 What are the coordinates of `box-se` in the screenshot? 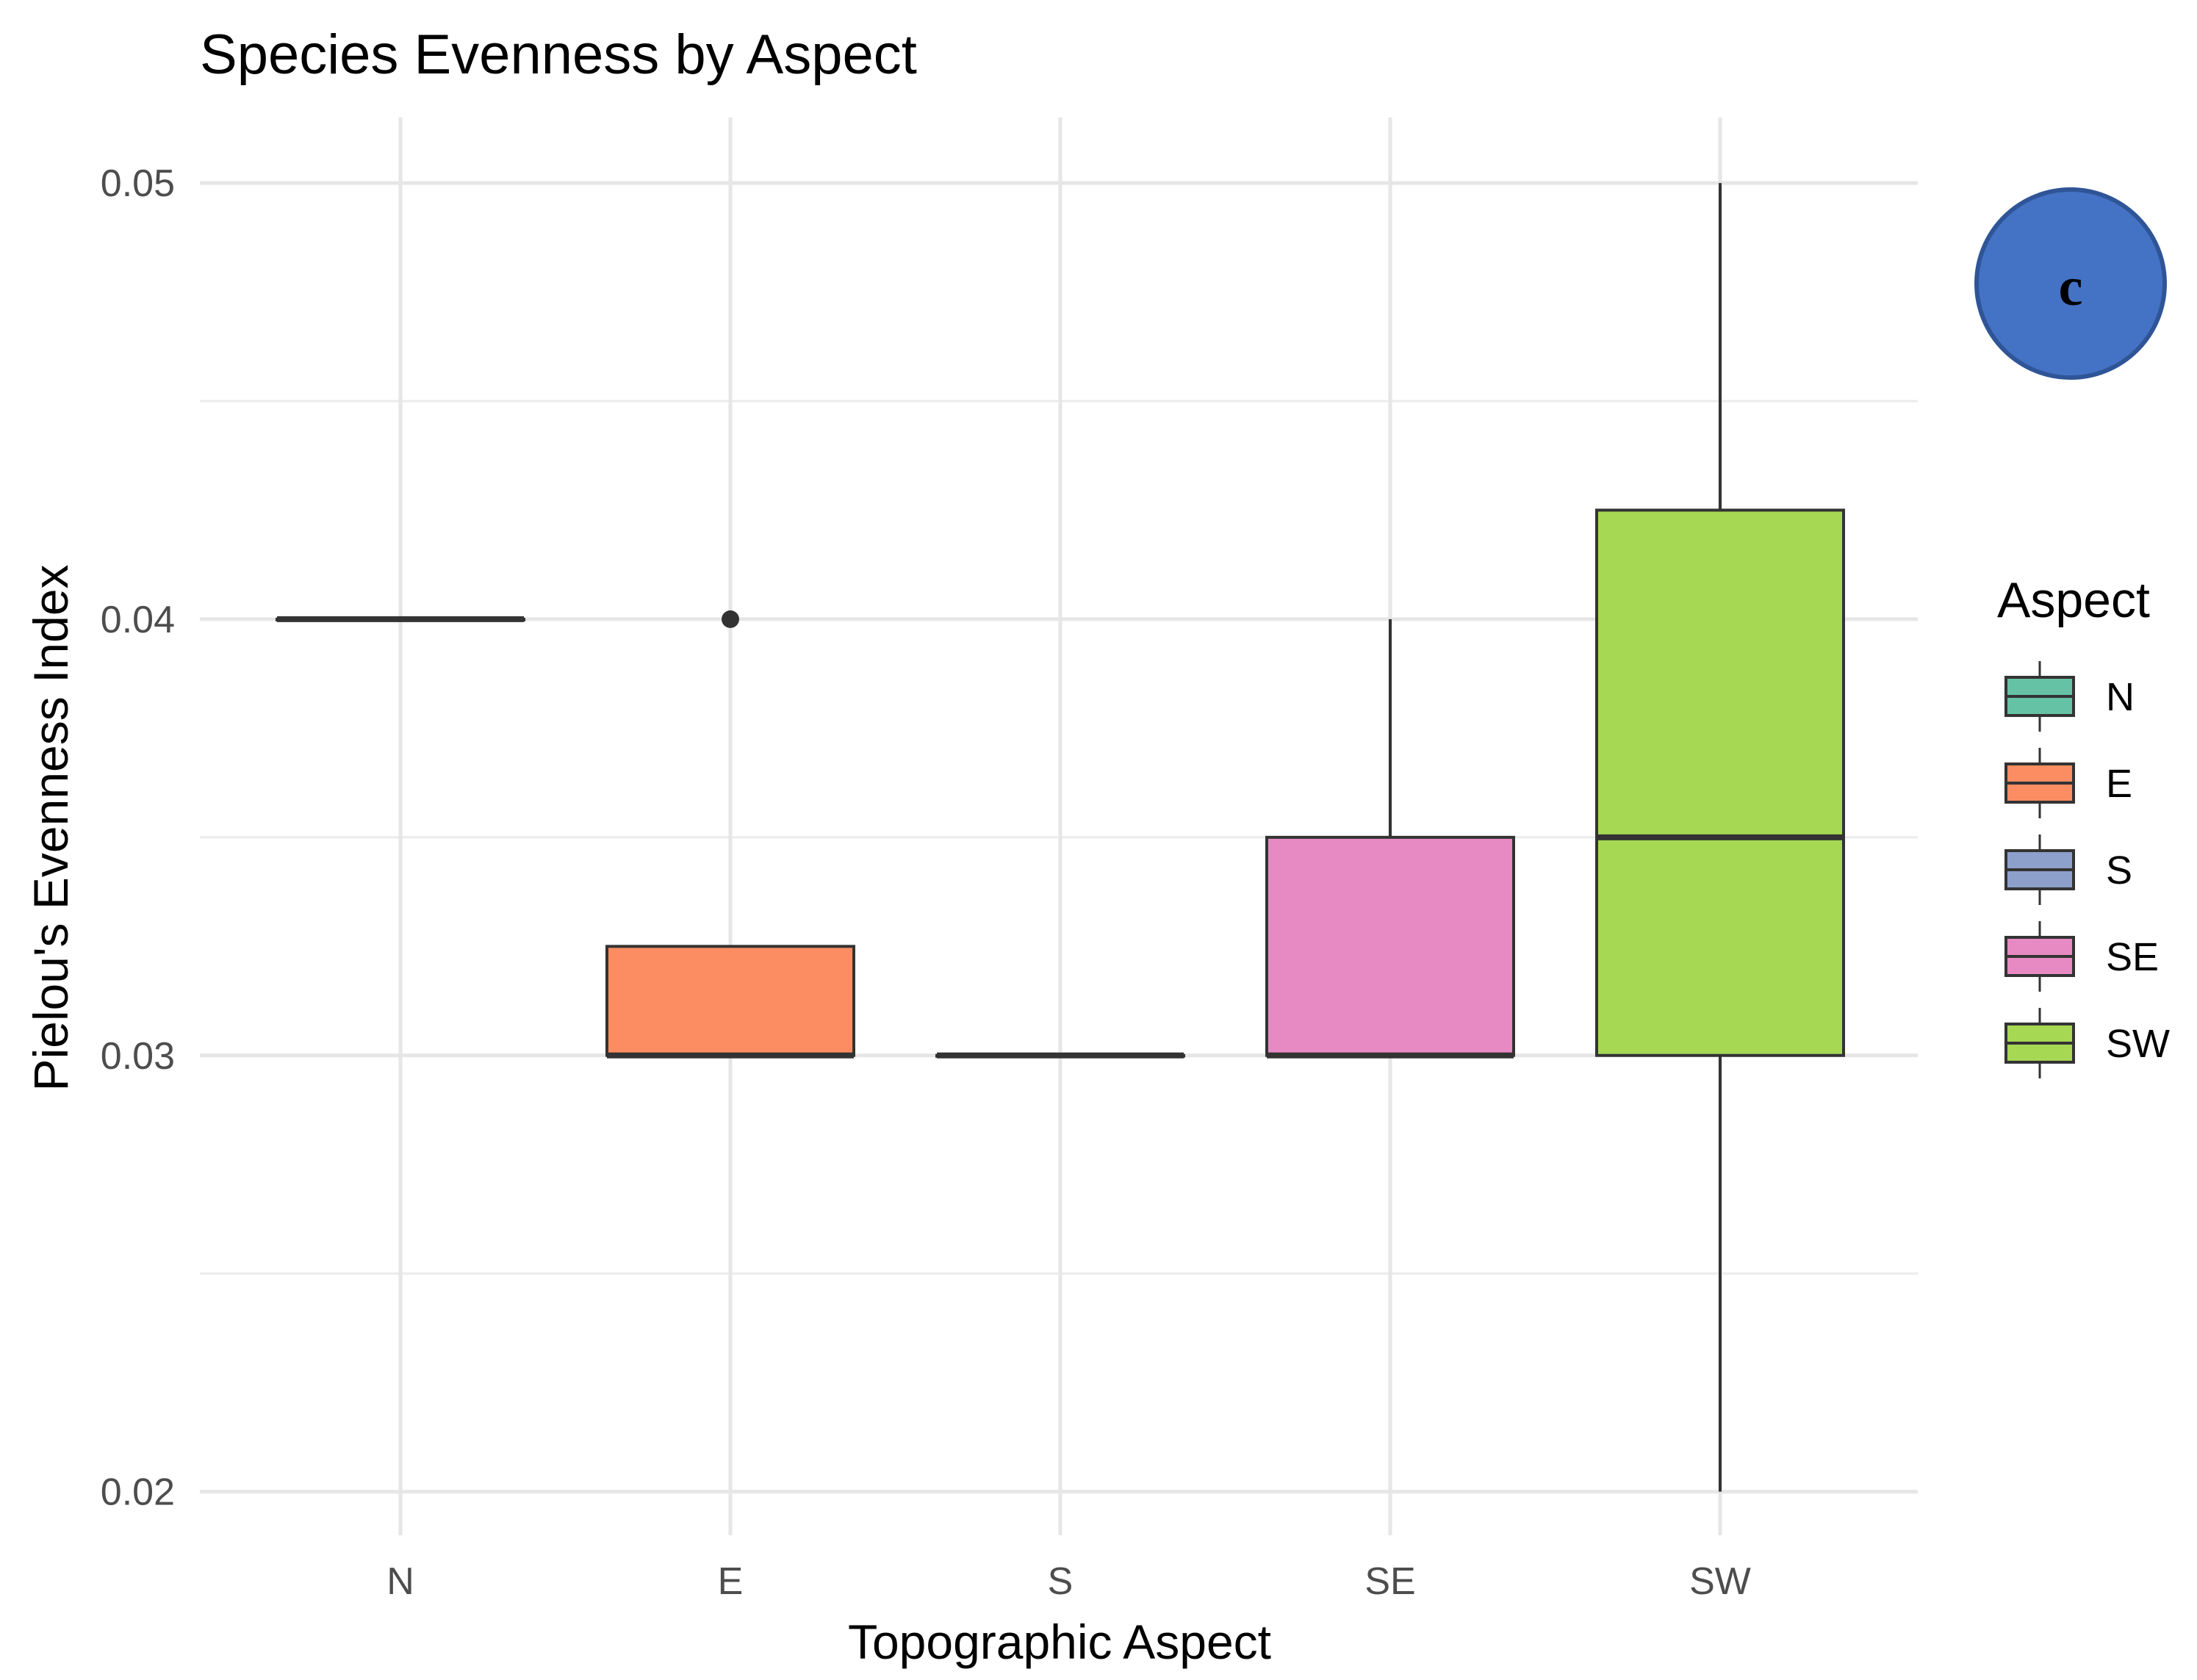 It's located at (1390, 839).